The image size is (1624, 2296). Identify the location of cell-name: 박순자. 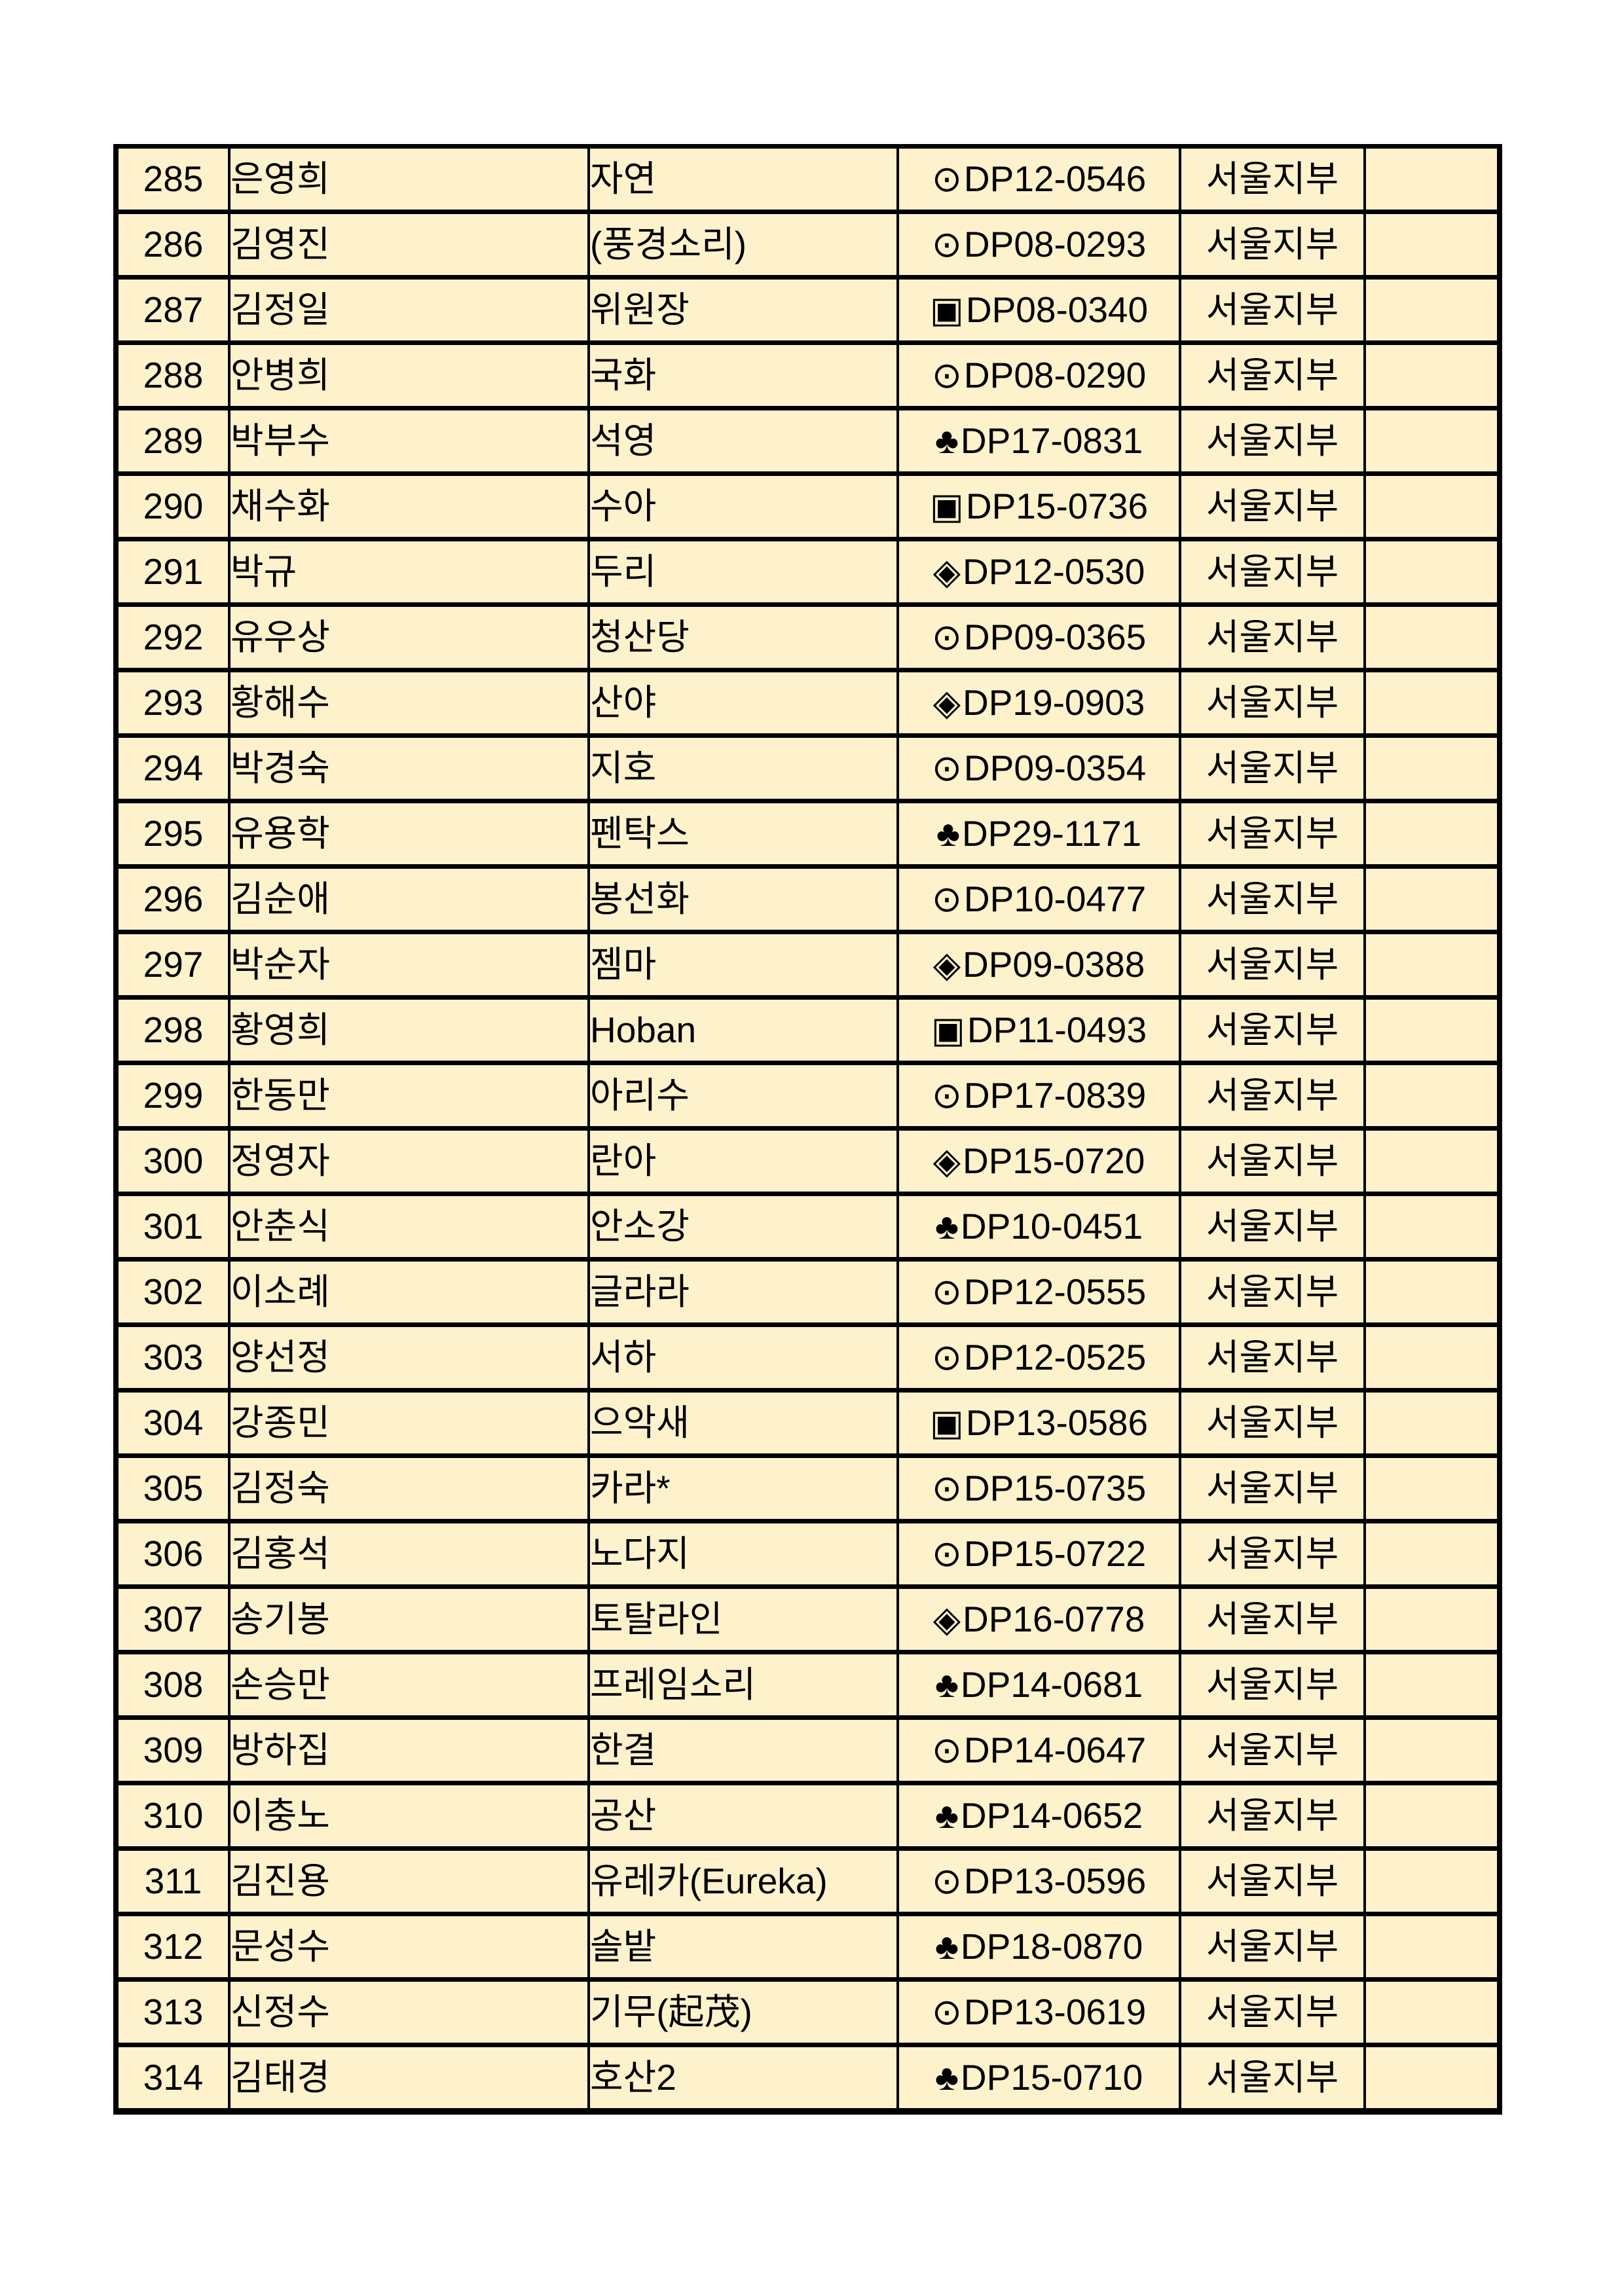
(409, 964).